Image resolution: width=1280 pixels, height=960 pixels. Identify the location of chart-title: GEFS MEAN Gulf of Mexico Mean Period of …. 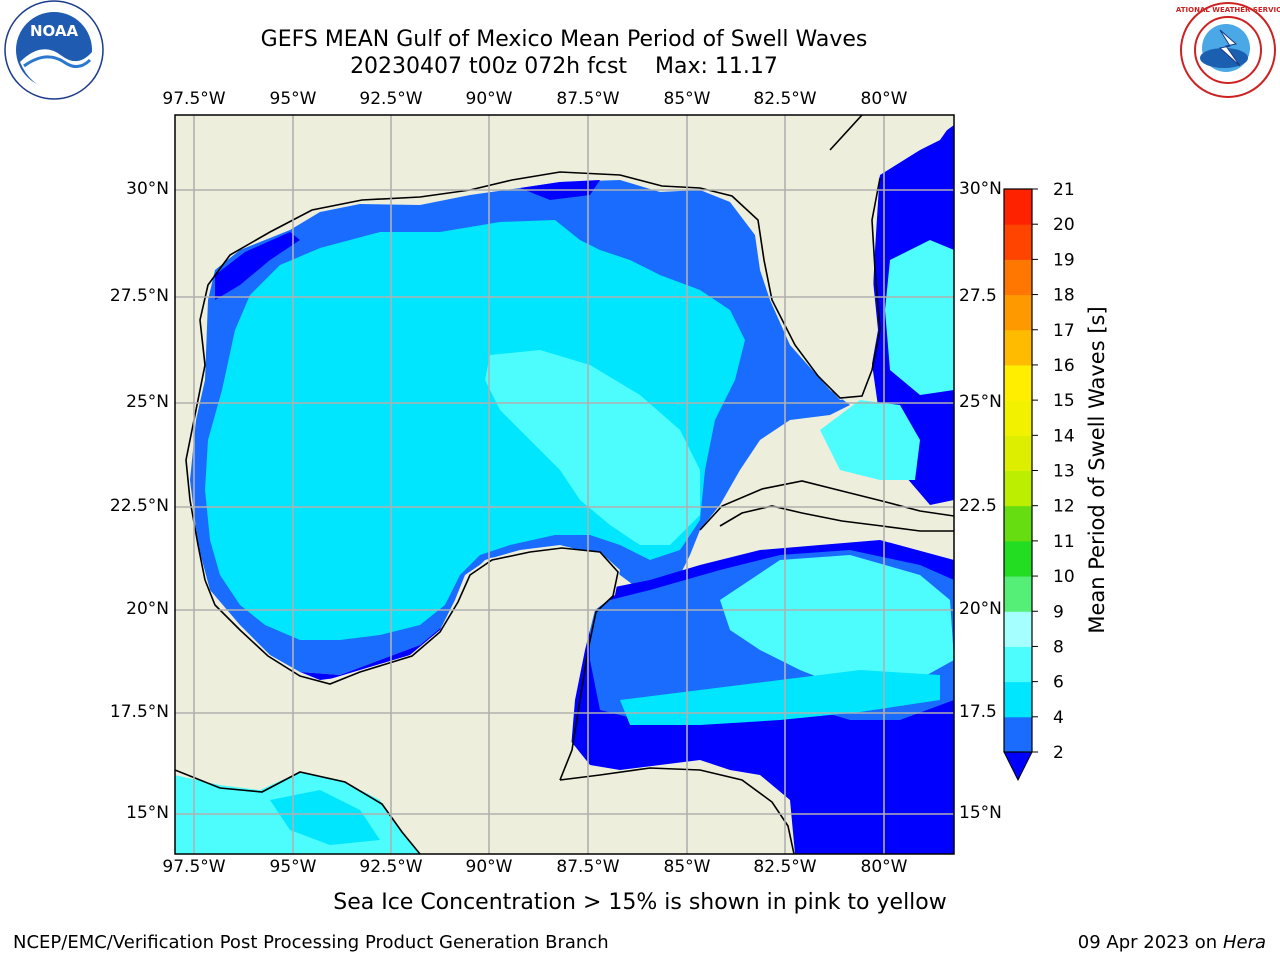
(564, 39).